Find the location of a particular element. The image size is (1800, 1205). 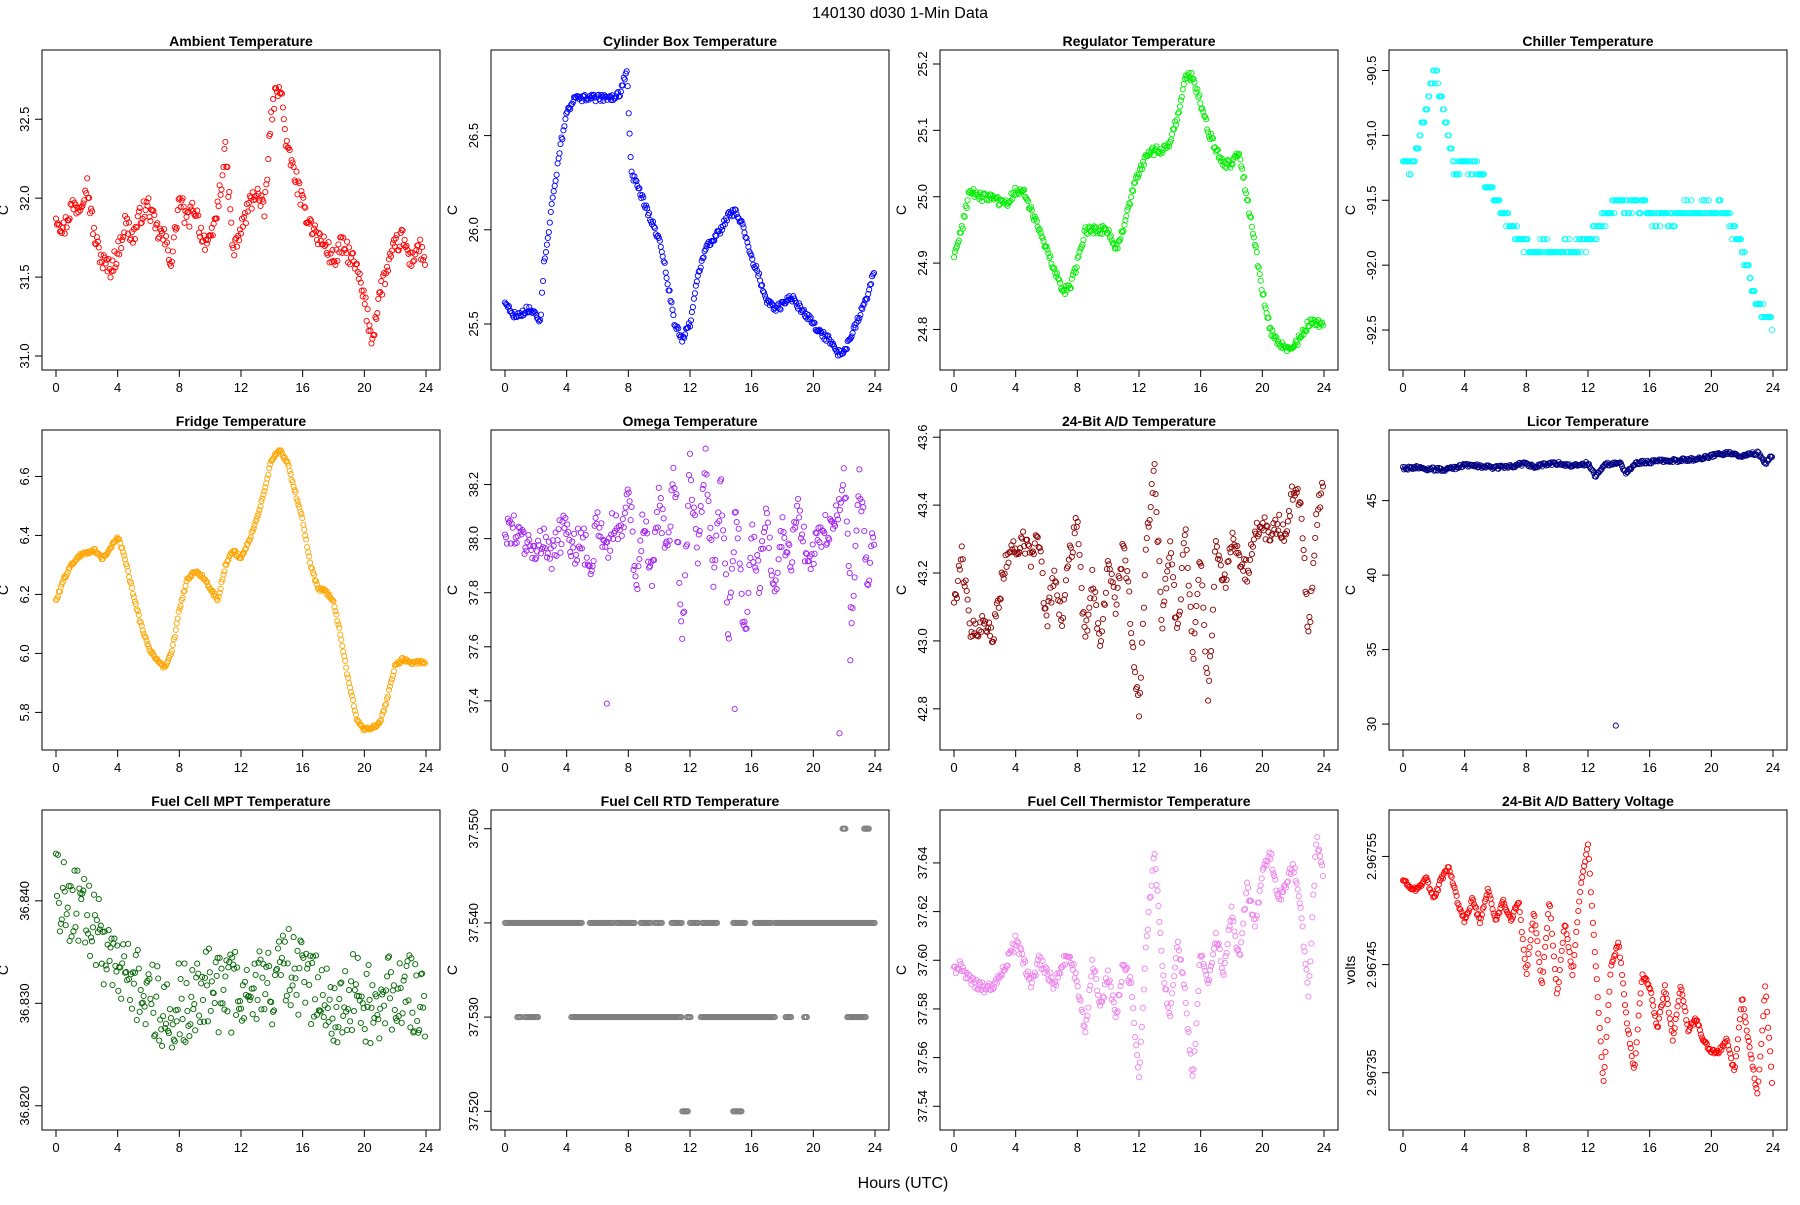

y-tick-label: 36.830 is located at coordinates (24, 1003).